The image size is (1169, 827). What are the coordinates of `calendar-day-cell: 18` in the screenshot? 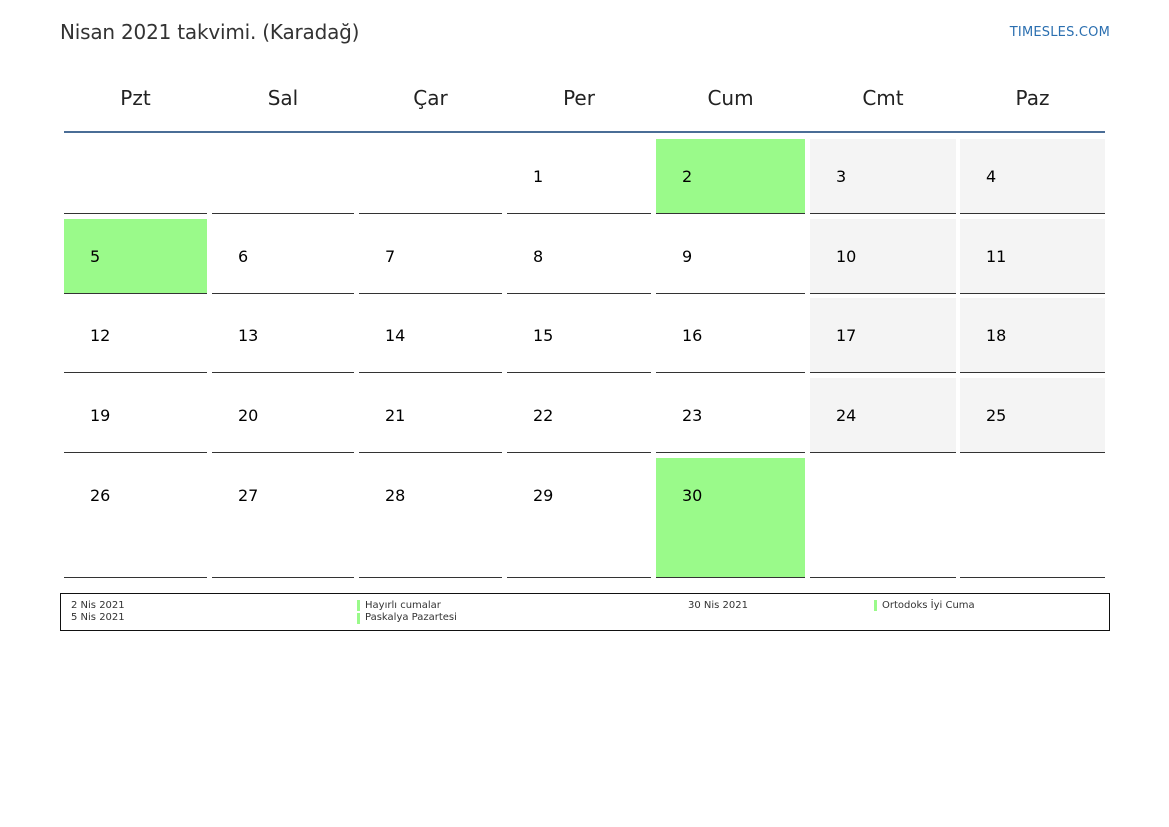 It's located at (1032, 335).